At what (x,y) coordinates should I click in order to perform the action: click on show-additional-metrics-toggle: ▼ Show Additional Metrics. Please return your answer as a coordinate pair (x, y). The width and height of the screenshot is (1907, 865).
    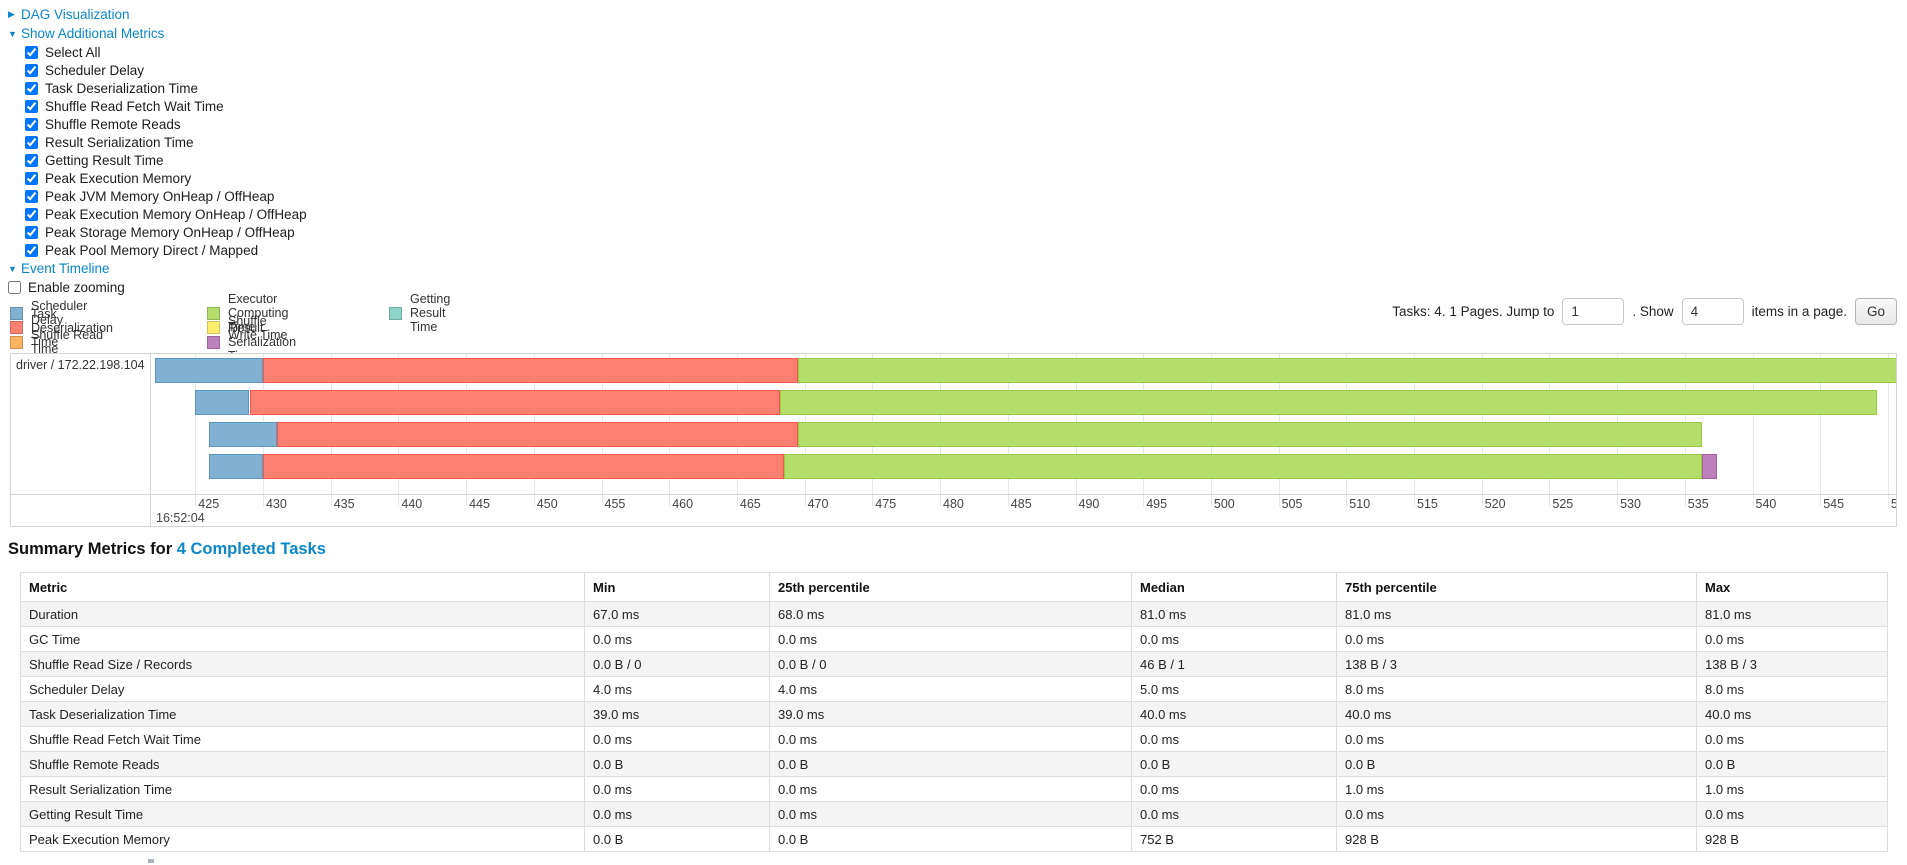
    Looking at the image, I should click on (157, 33).